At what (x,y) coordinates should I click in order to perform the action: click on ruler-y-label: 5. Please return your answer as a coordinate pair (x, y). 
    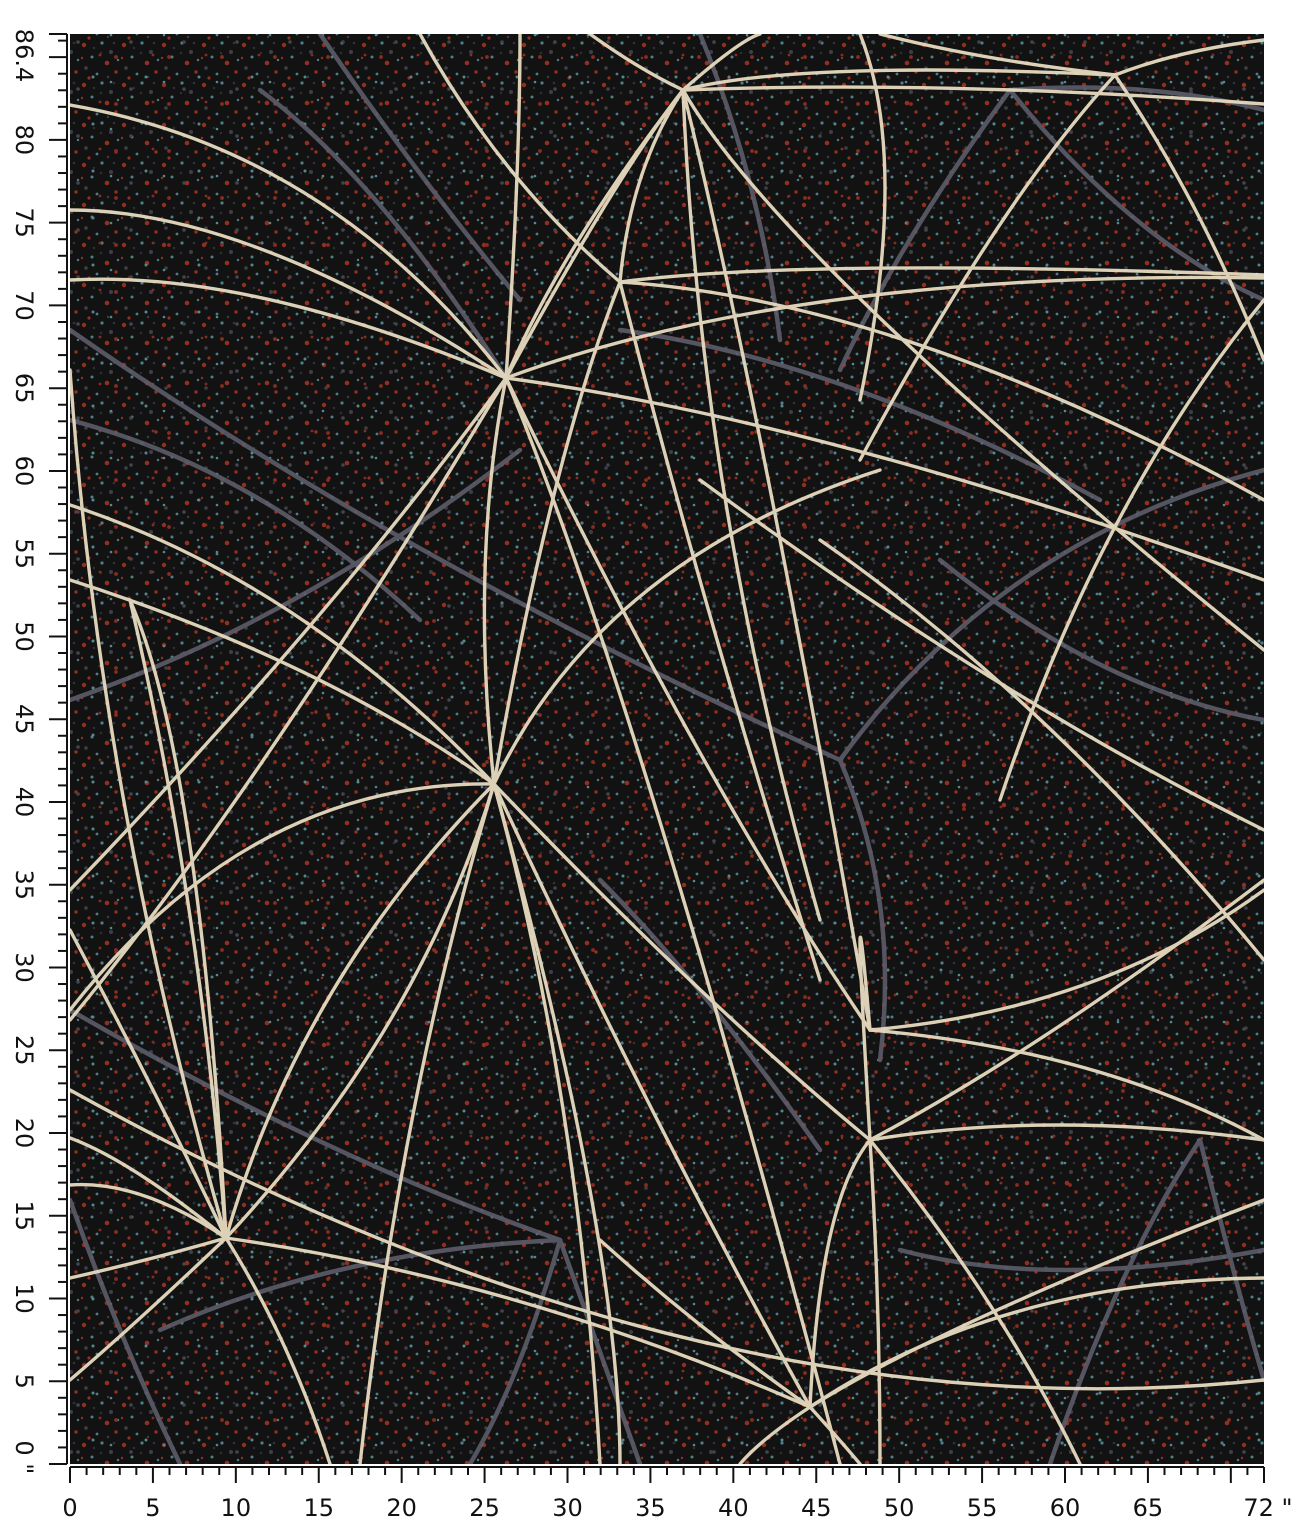
    Looking at the image, I should click on (24, 1381).